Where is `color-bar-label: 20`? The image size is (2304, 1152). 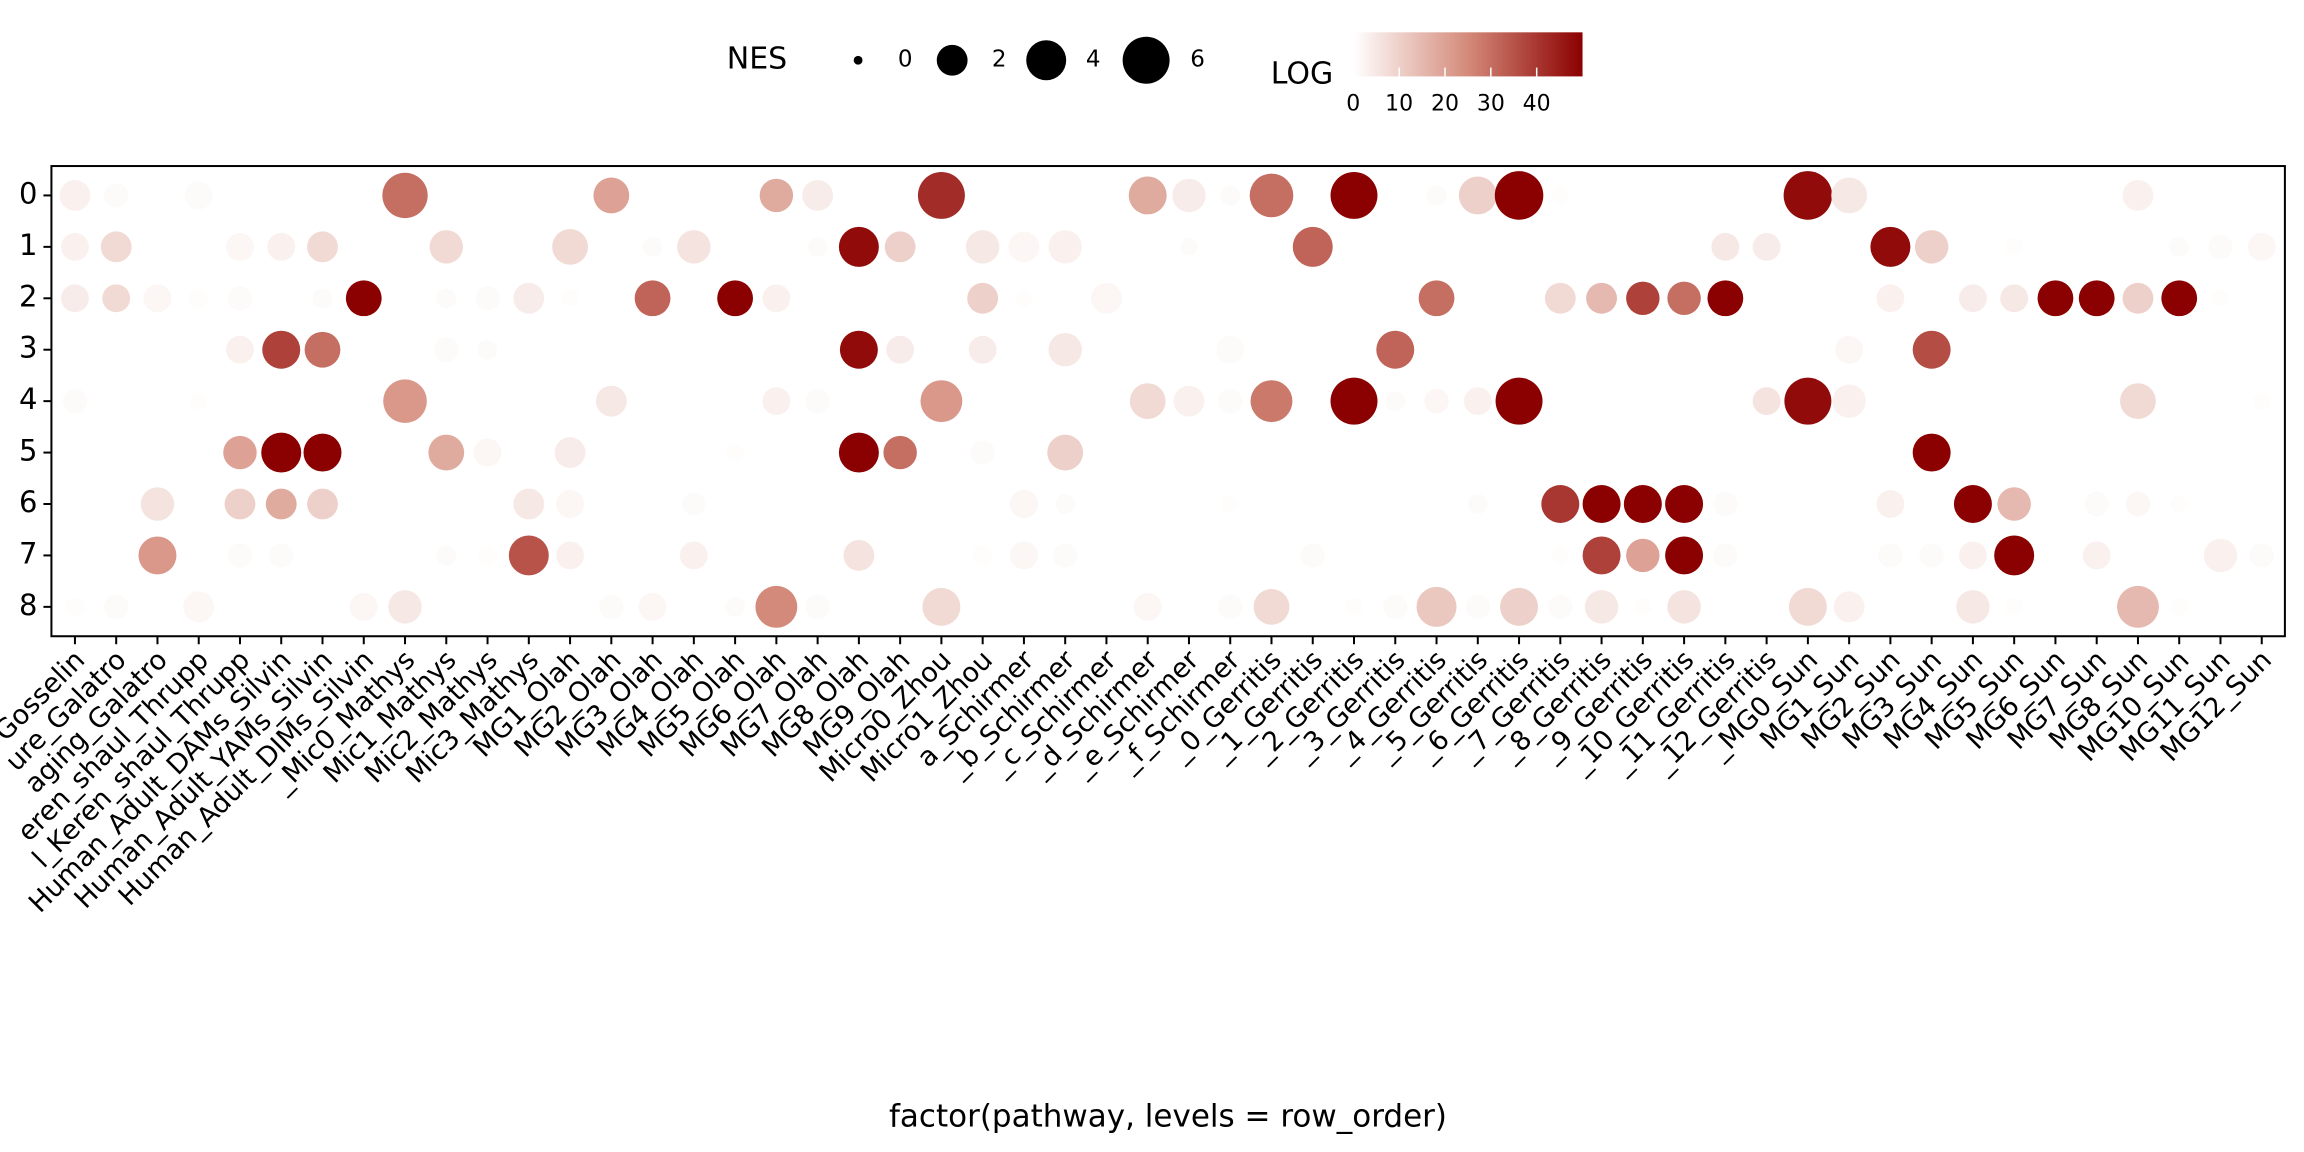 color-bar-label: 20 is located at coordinates (1445, 103).